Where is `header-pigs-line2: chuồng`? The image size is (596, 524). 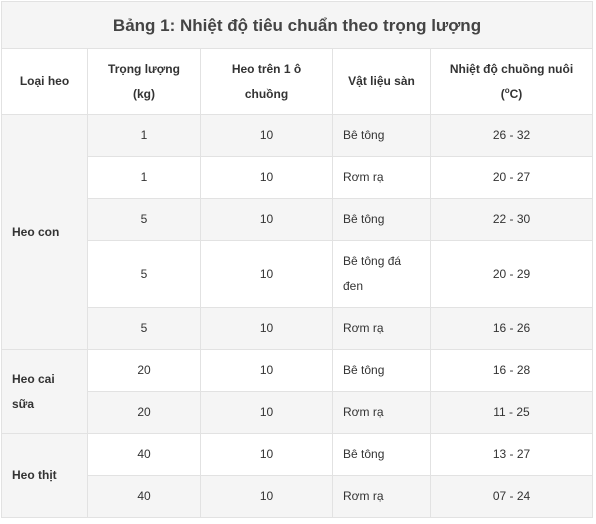
header-pigs-line2: chuồng is located at coordinates (266, 93).